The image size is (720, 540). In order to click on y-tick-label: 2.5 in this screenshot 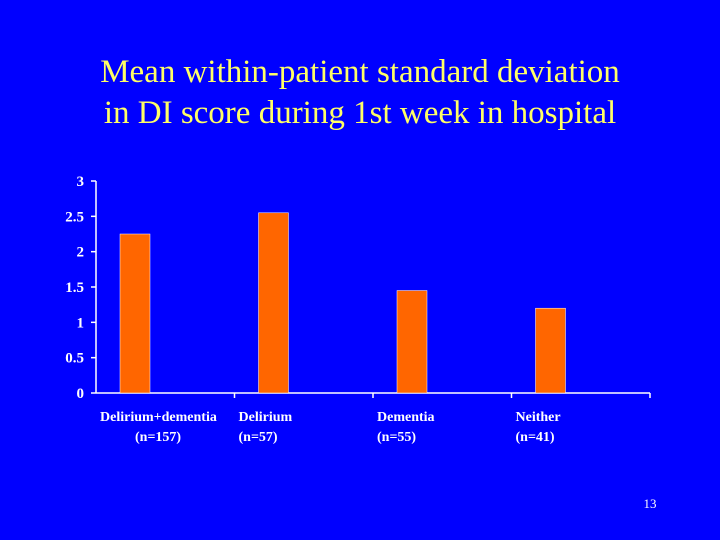, I will do `click(74, 217)`.